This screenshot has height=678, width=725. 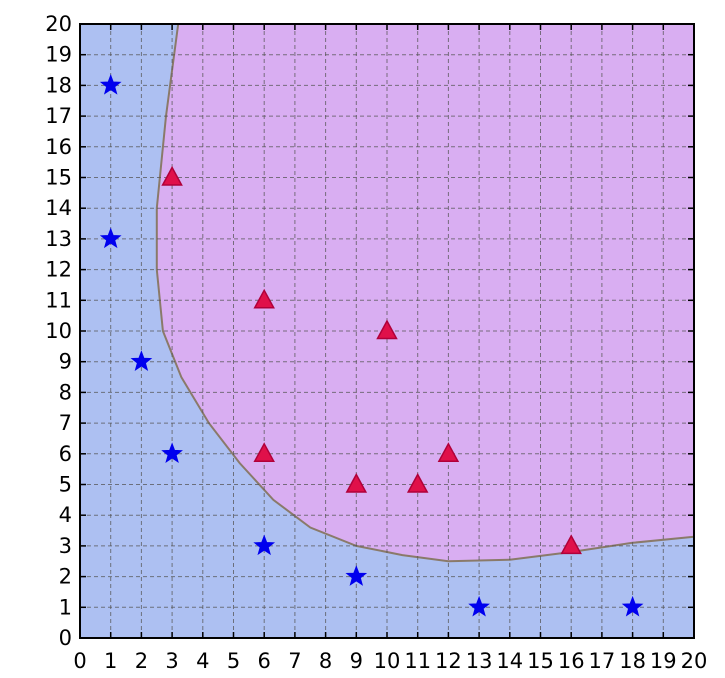 I want to click on x-tick-label: 0, so click(x=79, y=661).